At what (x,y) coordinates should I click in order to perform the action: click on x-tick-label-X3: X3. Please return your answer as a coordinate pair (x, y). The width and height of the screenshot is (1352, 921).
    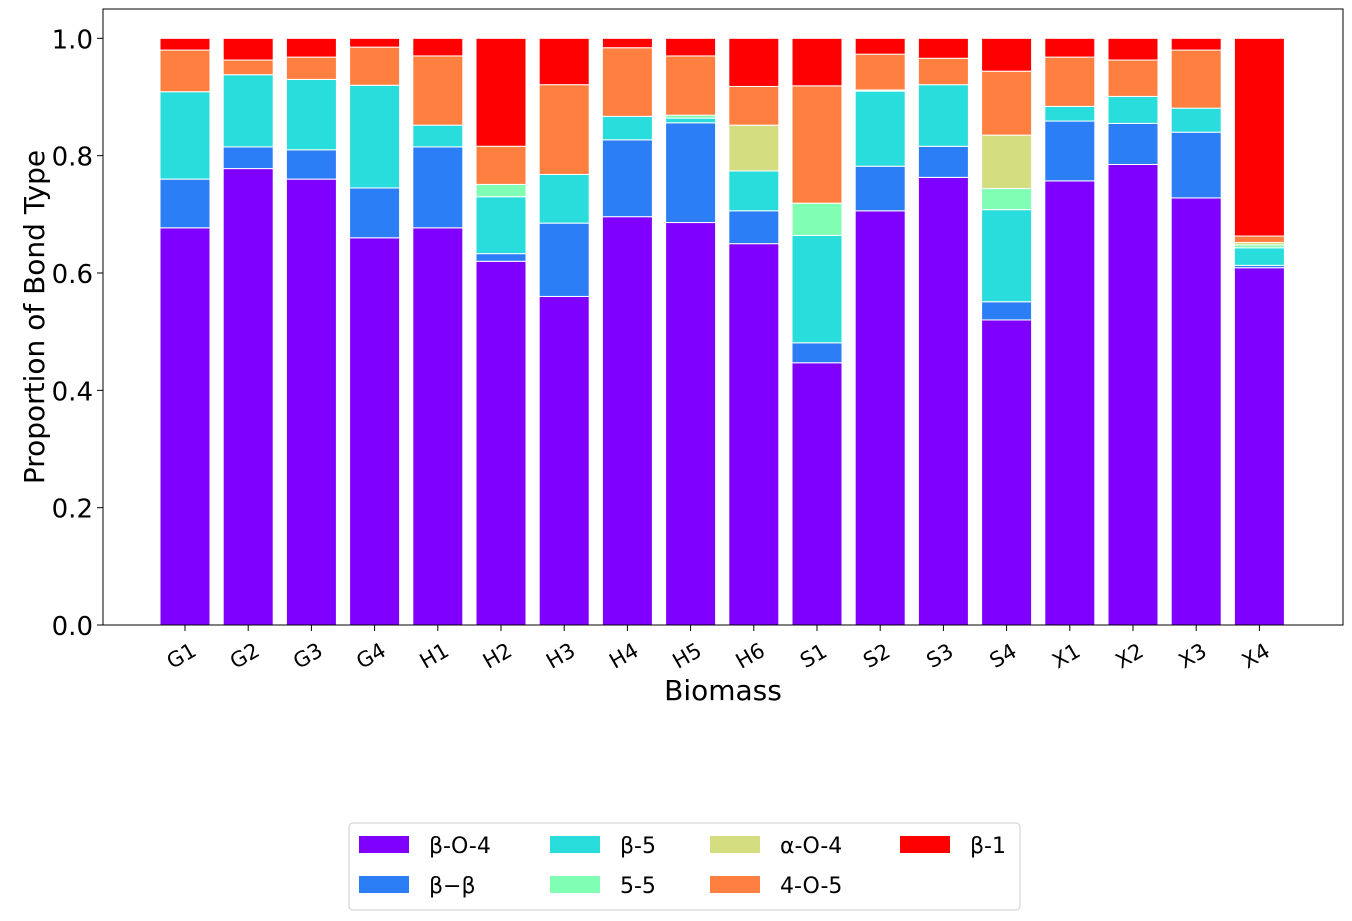
    Looking at the image, I should click on (1193, 656).